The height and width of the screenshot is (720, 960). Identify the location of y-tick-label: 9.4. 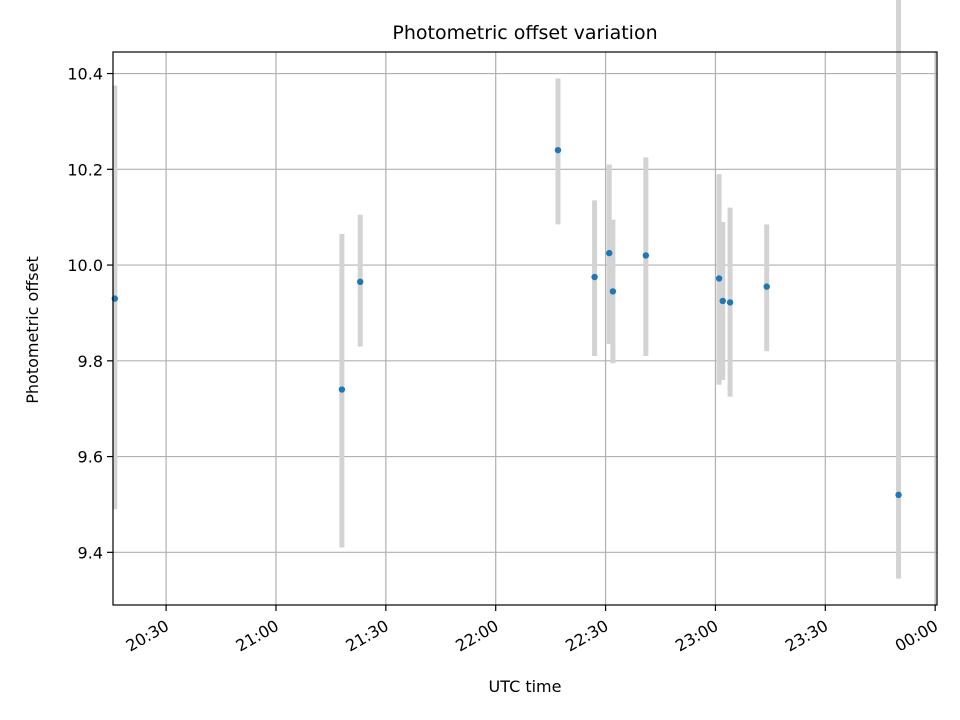
(90, 552).